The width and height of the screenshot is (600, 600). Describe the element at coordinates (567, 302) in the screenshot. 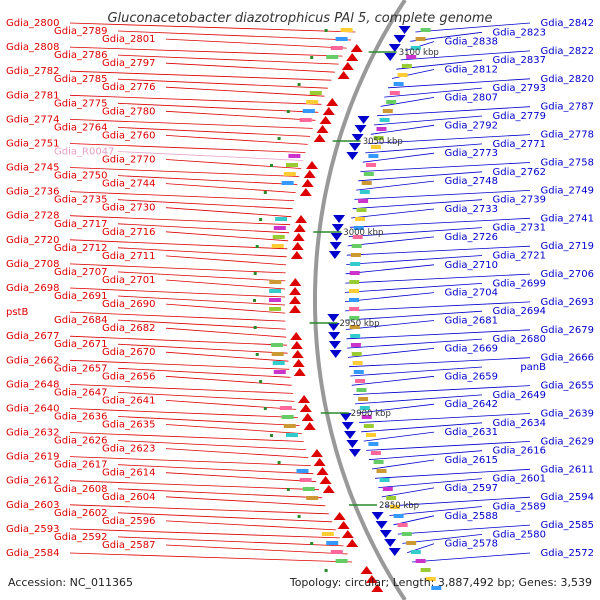

I see `gene-label: Gdia_2693` at that location.